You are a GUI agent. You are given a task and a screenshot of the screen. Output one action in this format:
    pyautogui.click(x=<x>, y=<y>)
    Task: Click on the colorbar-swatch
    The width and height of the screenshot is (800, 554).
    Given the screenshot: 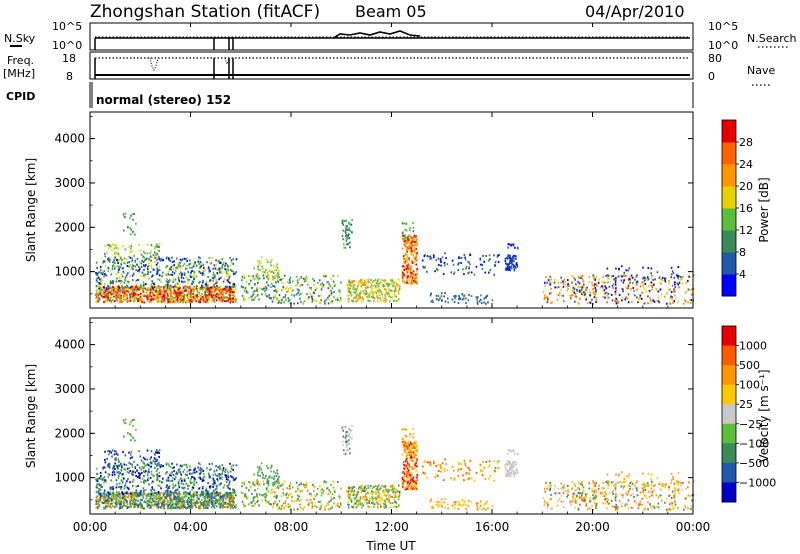 What is the action you would take?
    pyautogui.click(x=729, y=131)
    